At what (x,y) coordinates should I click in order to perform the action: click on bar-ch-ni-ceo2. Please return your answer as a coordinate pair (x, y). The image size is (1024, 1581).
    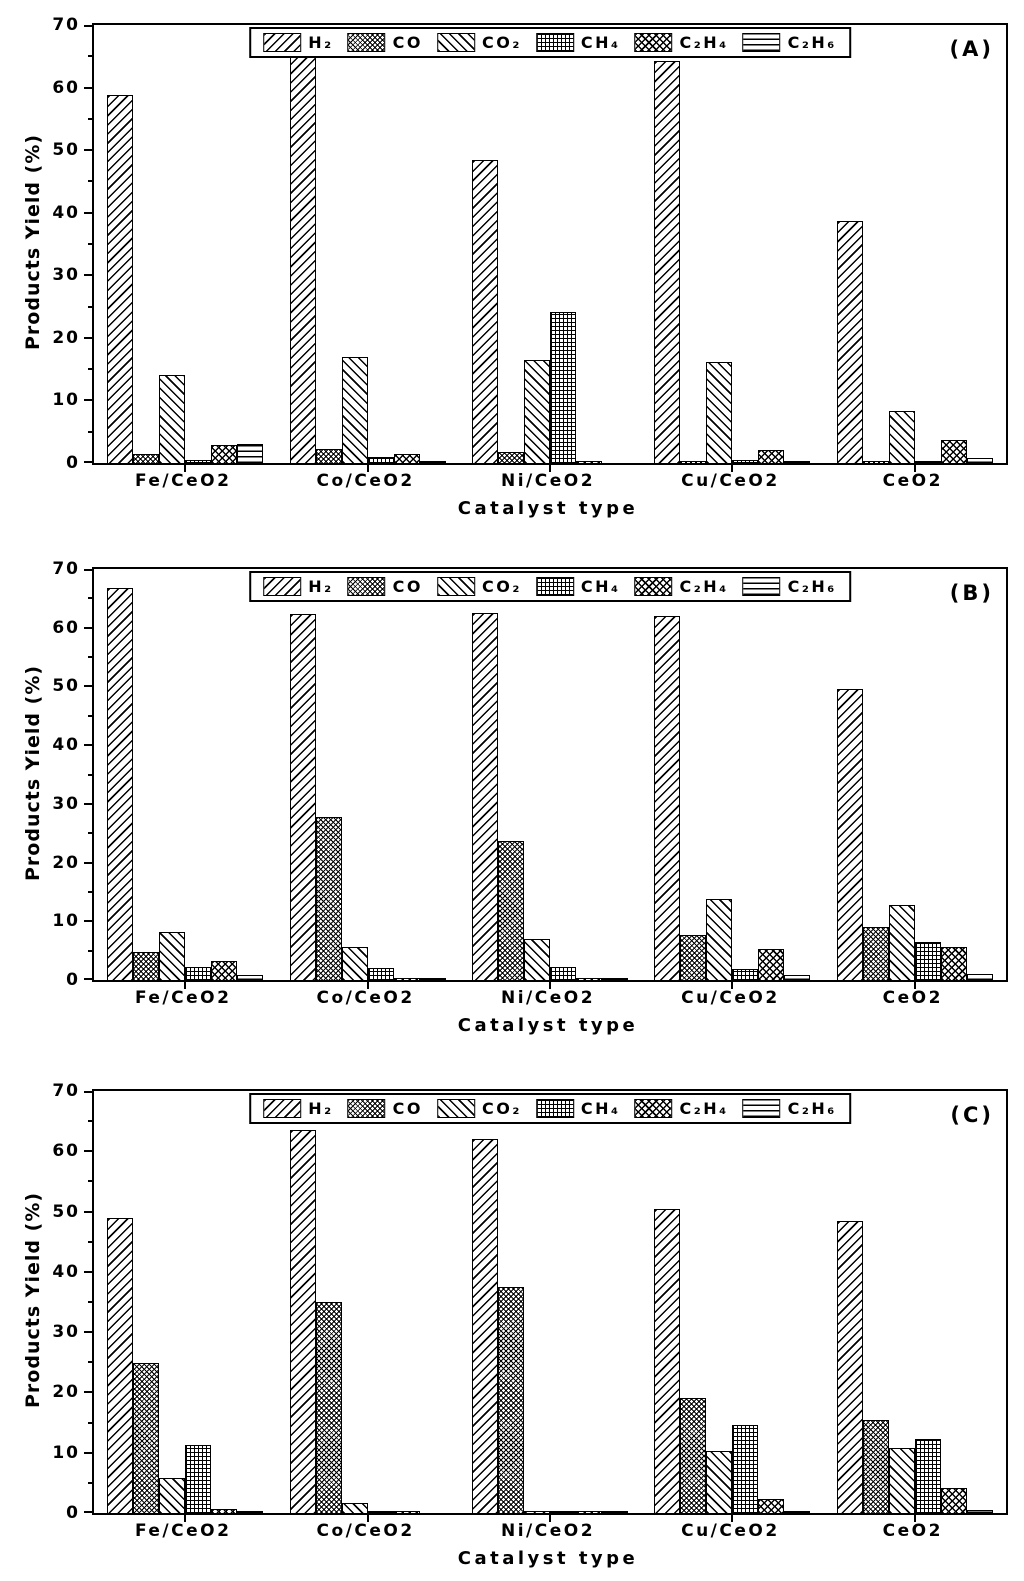
    Looking at the image, I should click on (563, 387).